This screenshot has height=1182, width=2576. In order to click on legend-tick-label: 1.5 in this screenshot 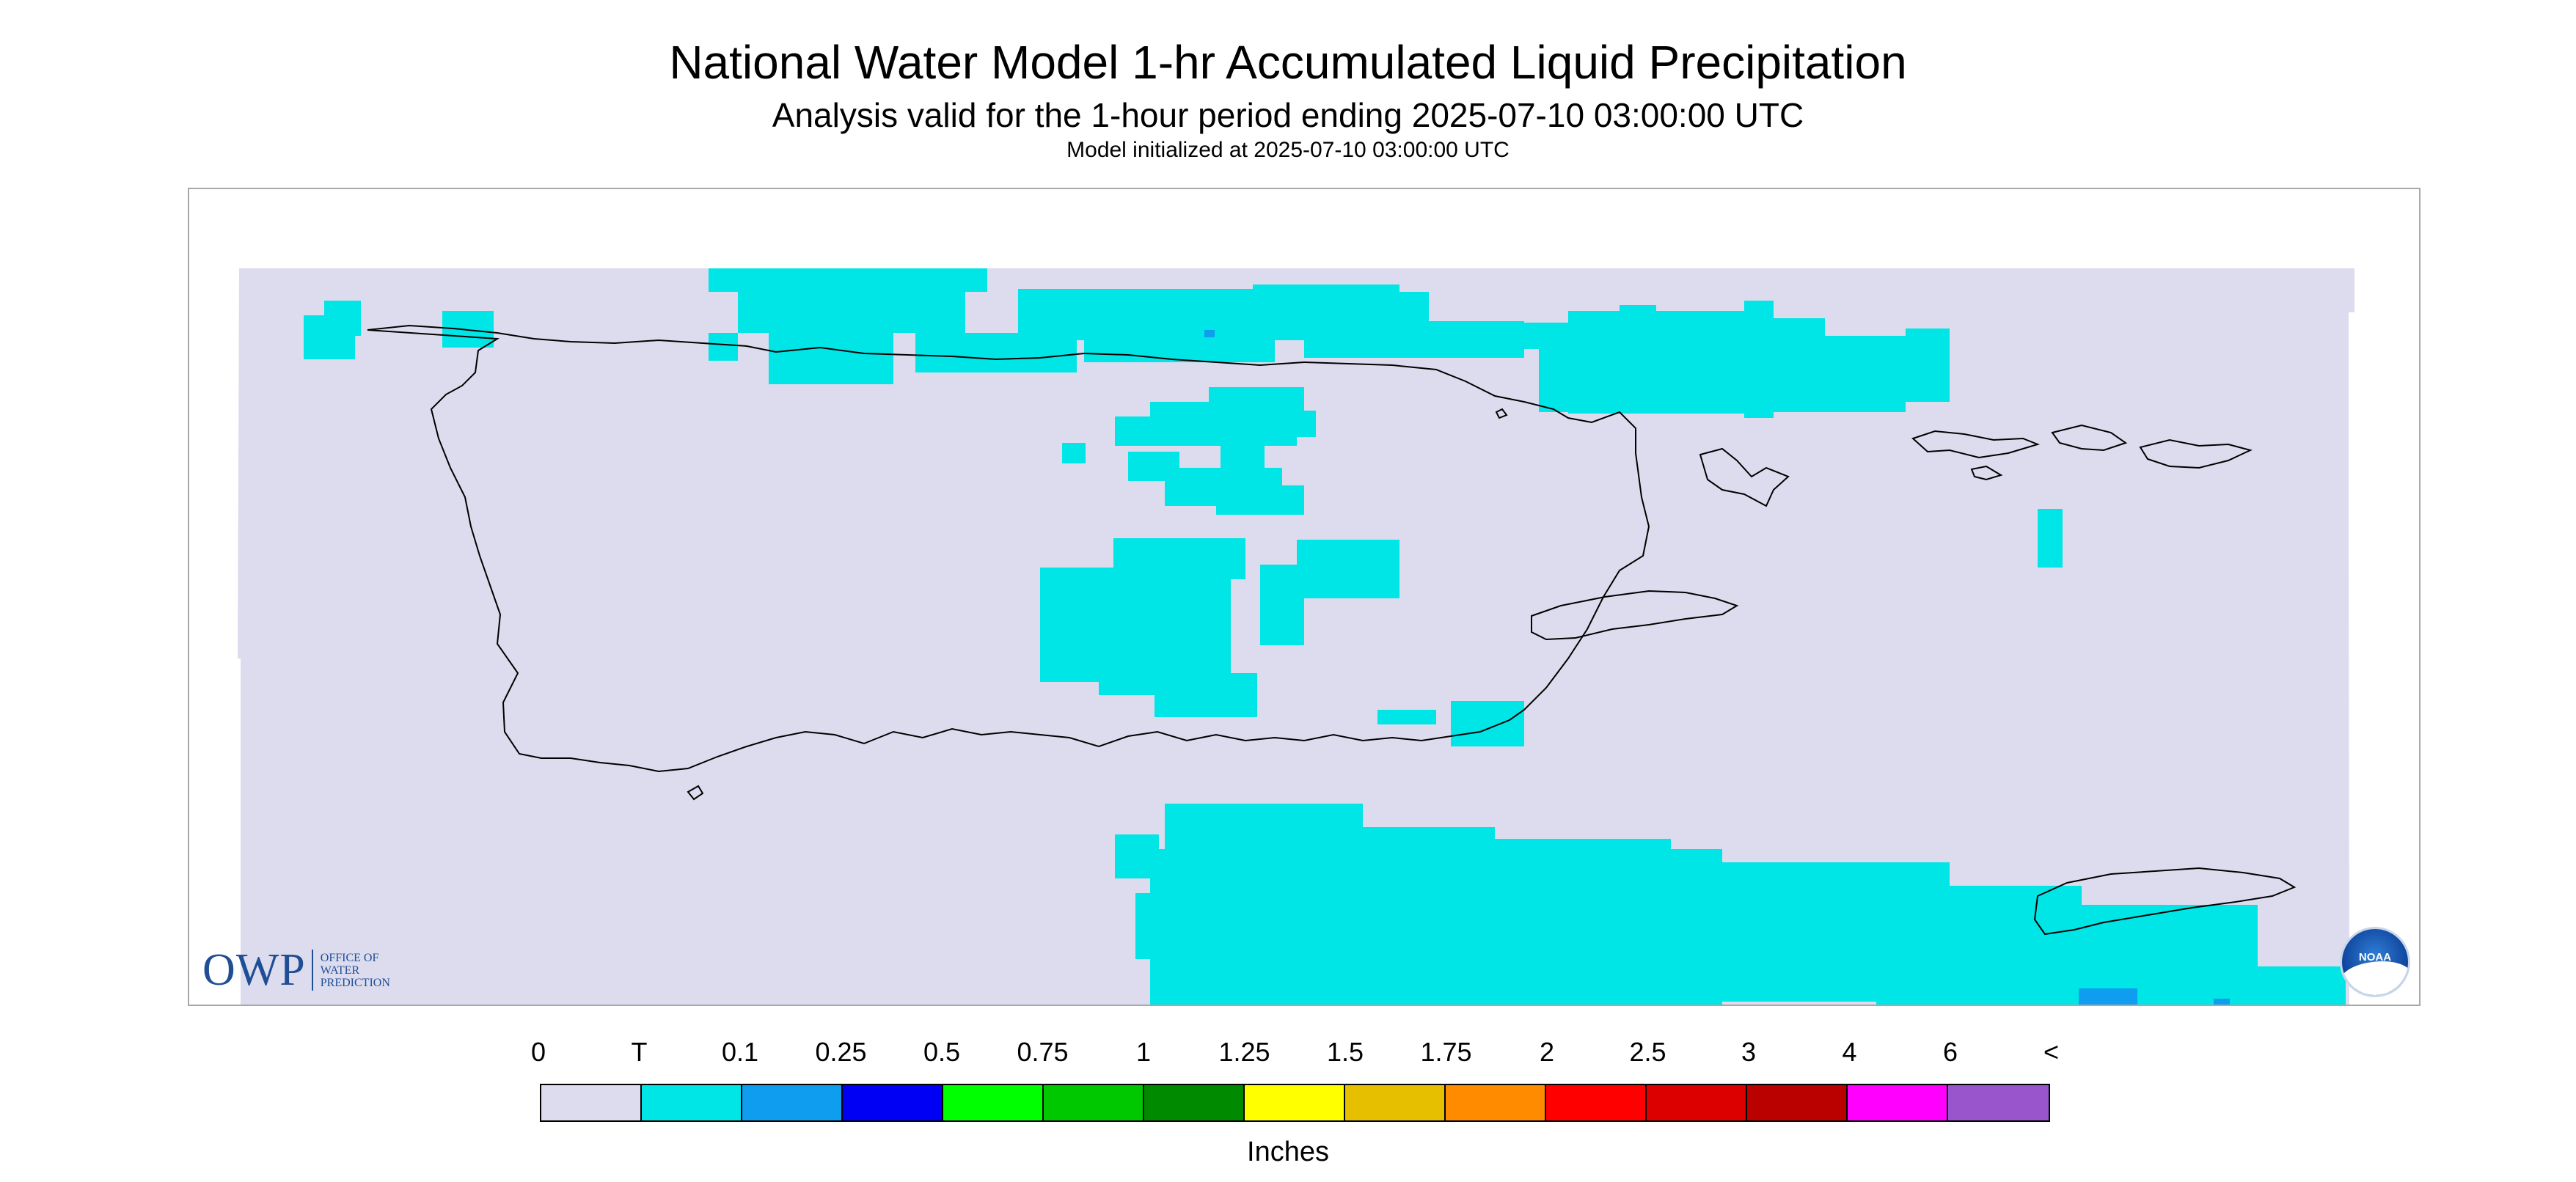, I will do `click(1345, 1052)`.